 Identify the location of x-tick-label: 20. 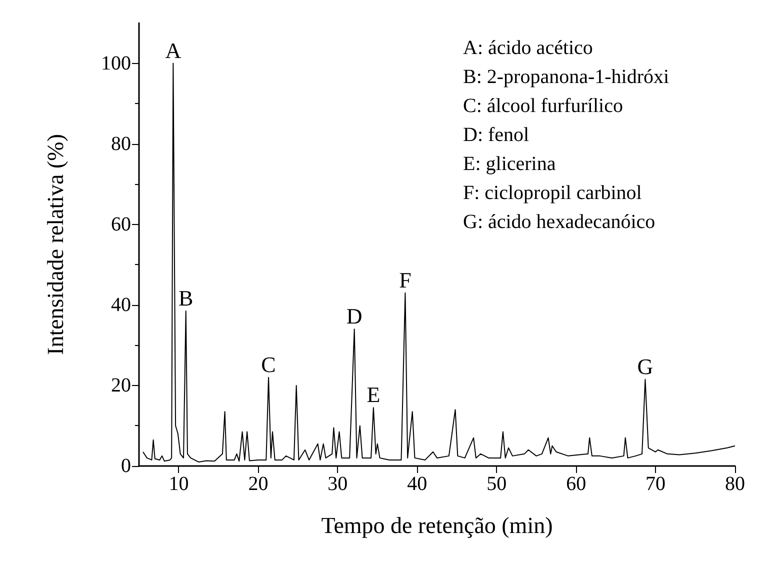
(258, 484).